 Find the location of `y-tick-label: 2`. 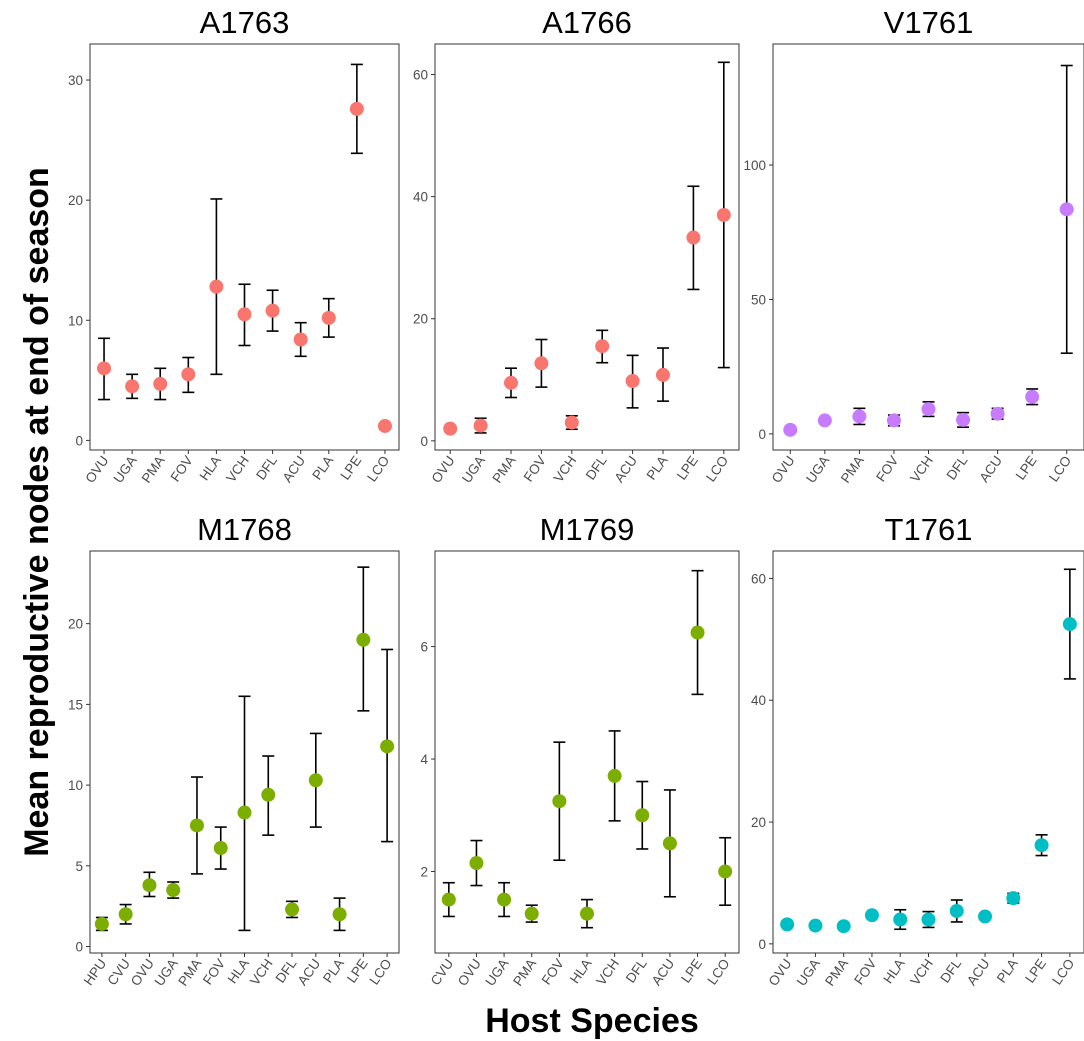

y-tick-label: 2 is located at coordinates (424, 871).